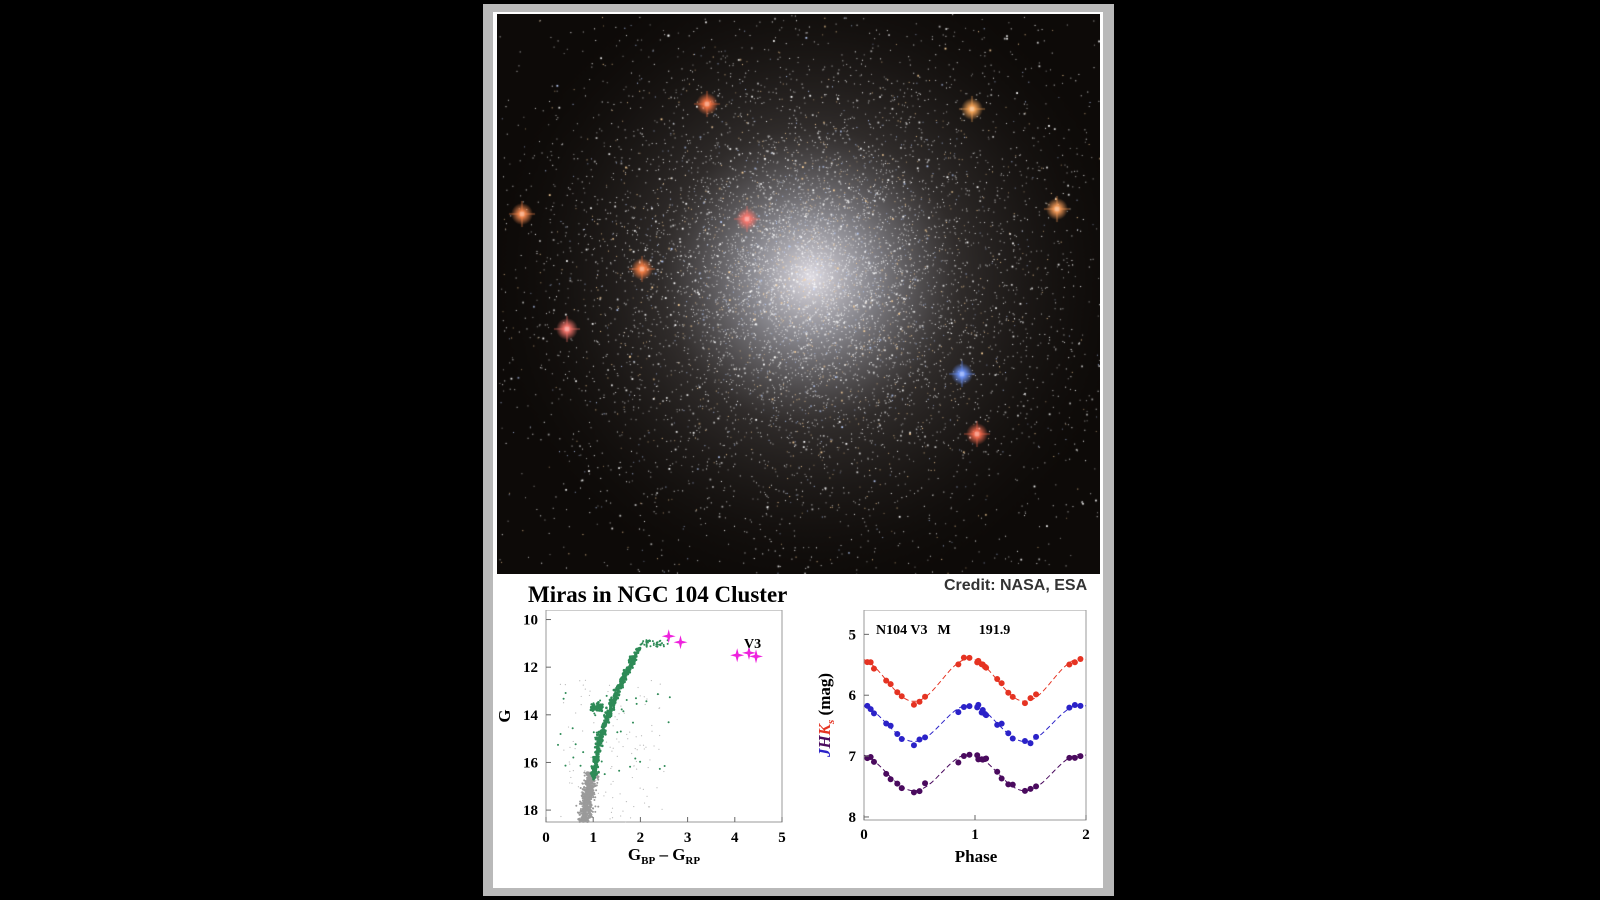 This screenshot has height=900, width=1600. Describe the element at coordinates (969, 735) in the screenshot. I see `lc-ticks: 0 1 2 5 6 7 8` at that location.